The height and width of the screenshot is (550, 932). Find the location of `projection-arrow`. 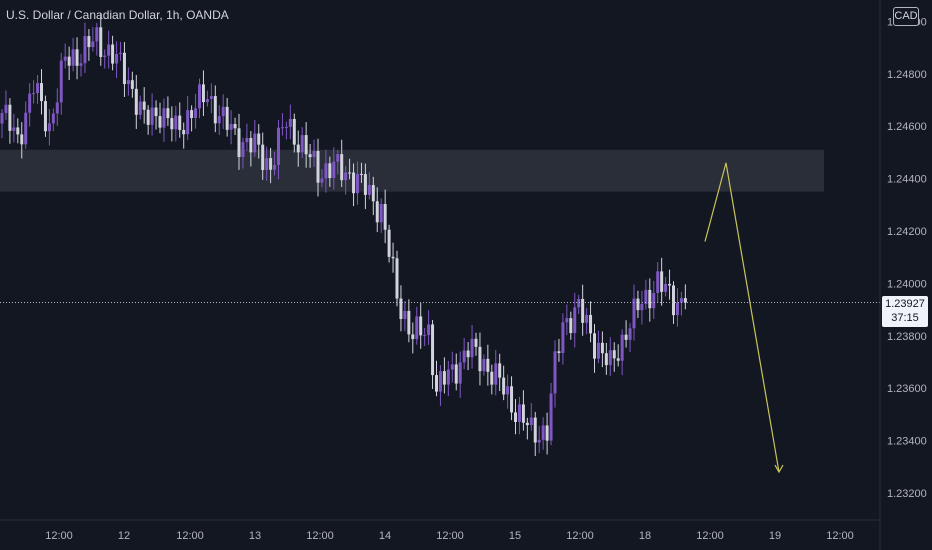

projection-arrow is located at coordinates (742, 317).